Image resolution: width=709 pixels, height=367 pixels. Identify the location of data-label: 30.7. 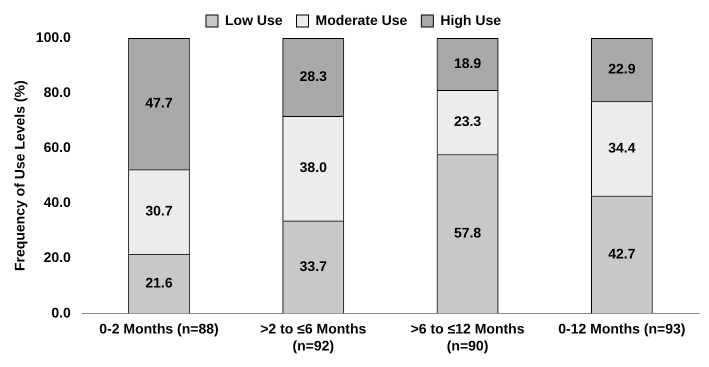
(159, 210).